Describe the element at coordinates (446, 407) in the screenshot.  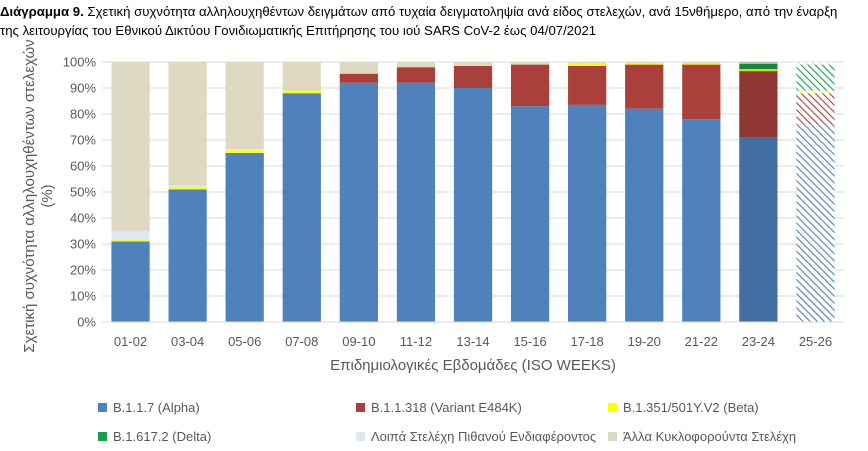
I see `legend-label: B.1.1.318 (Variant E484K)` at that location.